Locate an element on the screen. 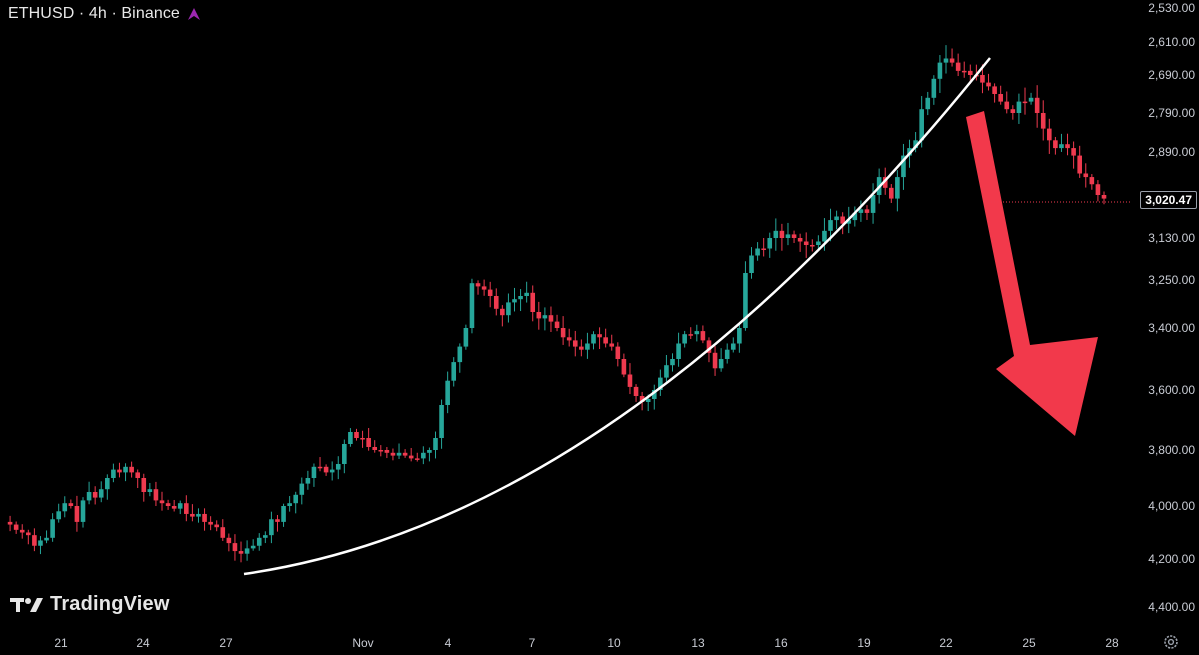 Image resolution: width=1199 pixels, height=655 pixels. symbol-title: ETHUSD · 4h · Binance is located at coordinates (105, 14).